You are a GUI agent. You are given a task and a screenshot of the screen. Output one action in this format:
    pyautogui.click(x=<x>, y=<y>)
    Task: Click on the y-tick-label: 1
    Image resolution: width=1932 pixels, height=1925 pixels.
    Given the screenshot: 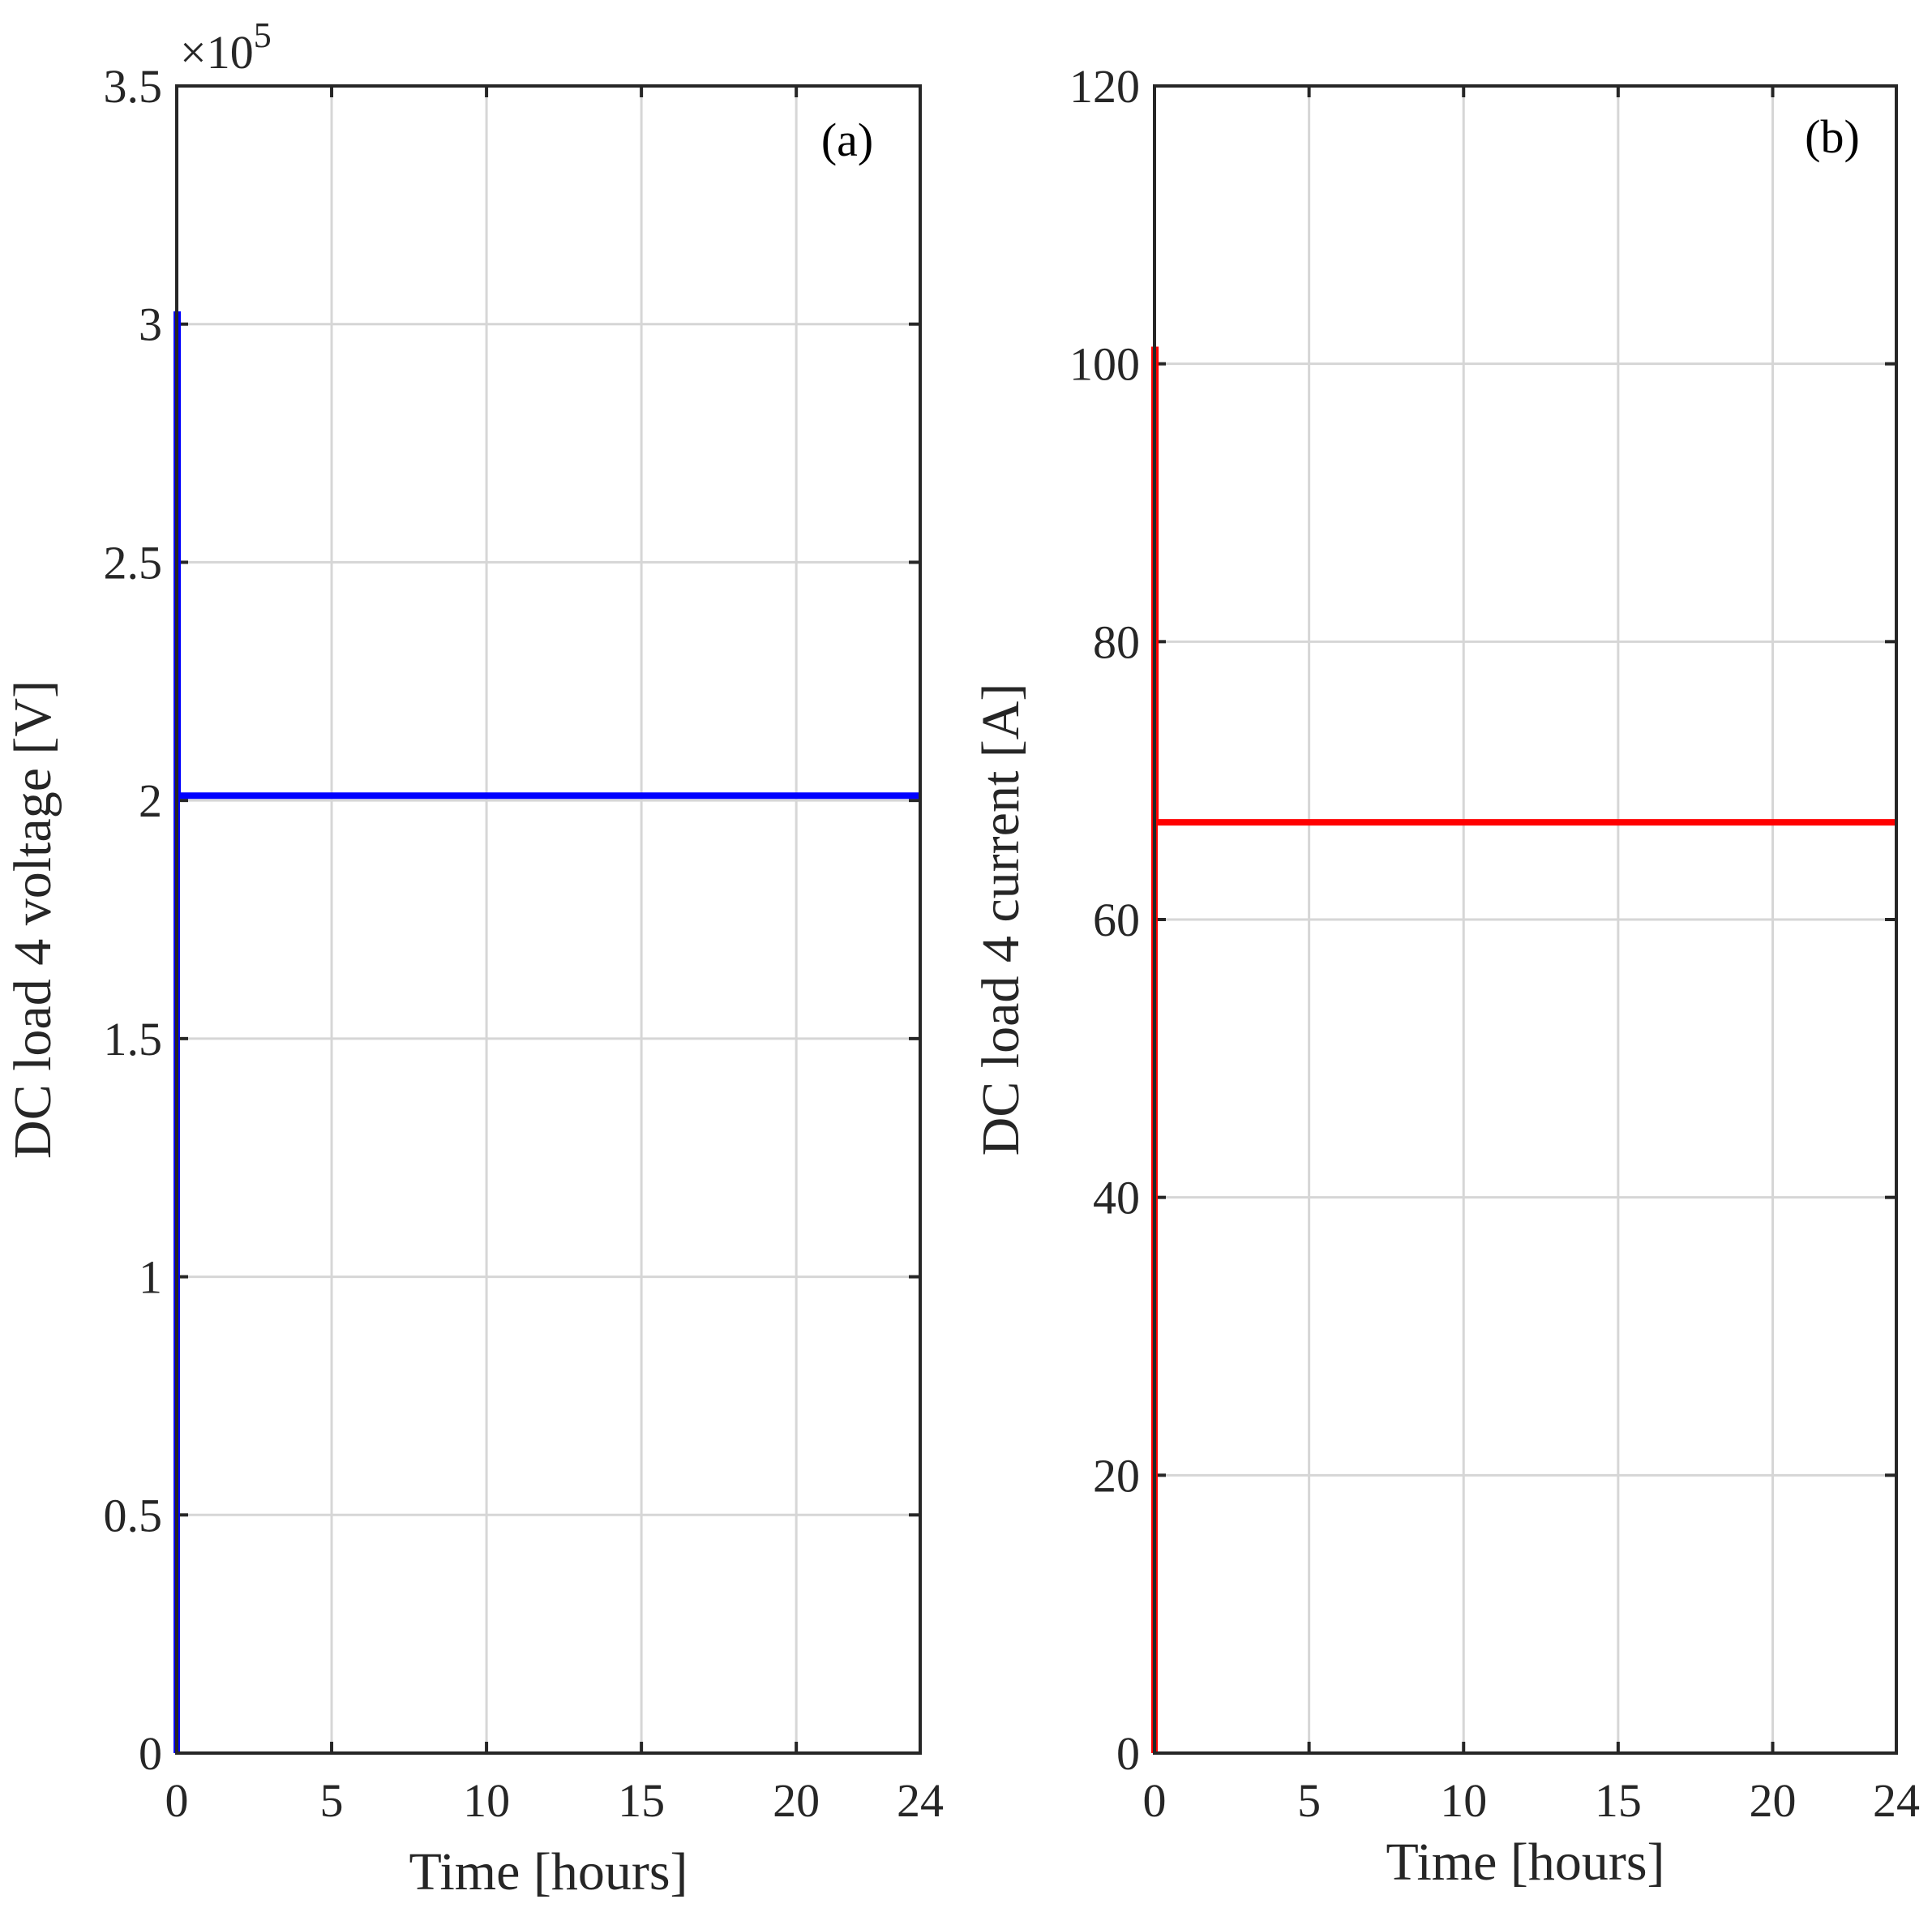 What is the action you would take?
    pyautogui.click(x=150, y=1277)
    